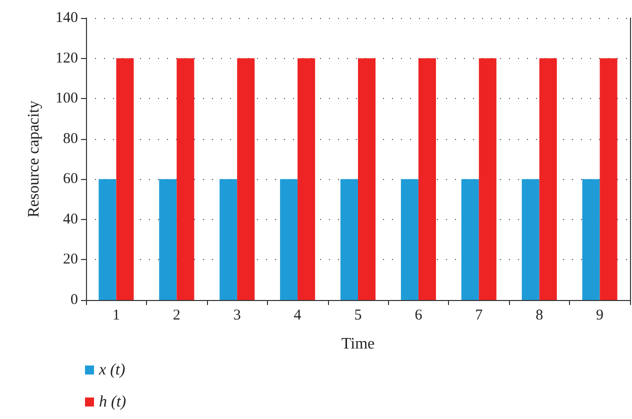 The width and height of the screenshot is (632, 419). What do you see at coordinates (34, 159) in the screenshot?
I see `y-axis-title: Resource capacity` at bounding box center [34, 159].